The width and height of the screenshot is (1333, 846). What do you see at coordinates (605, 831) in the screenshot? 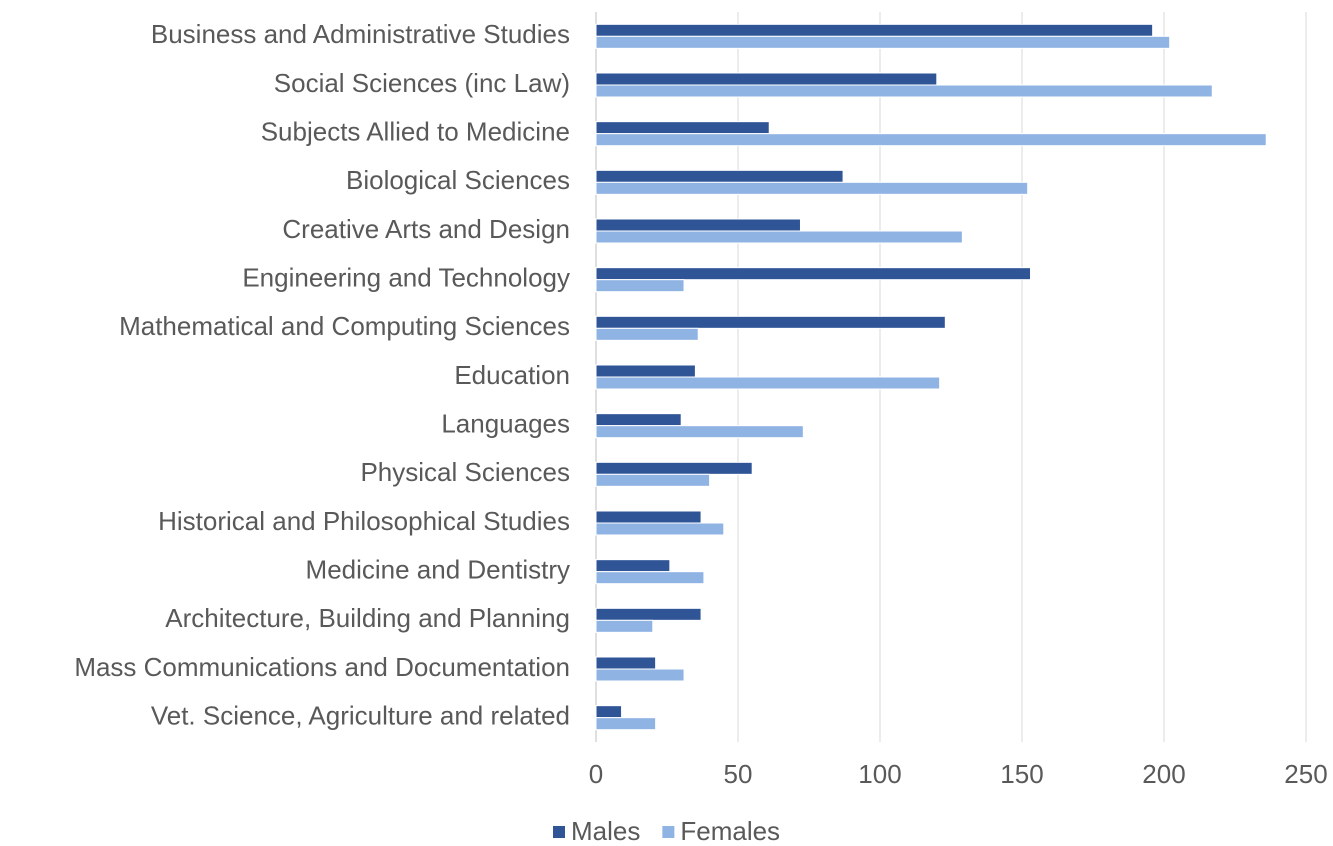
I see `legend-label: Males` at bounding box center [605, 831].